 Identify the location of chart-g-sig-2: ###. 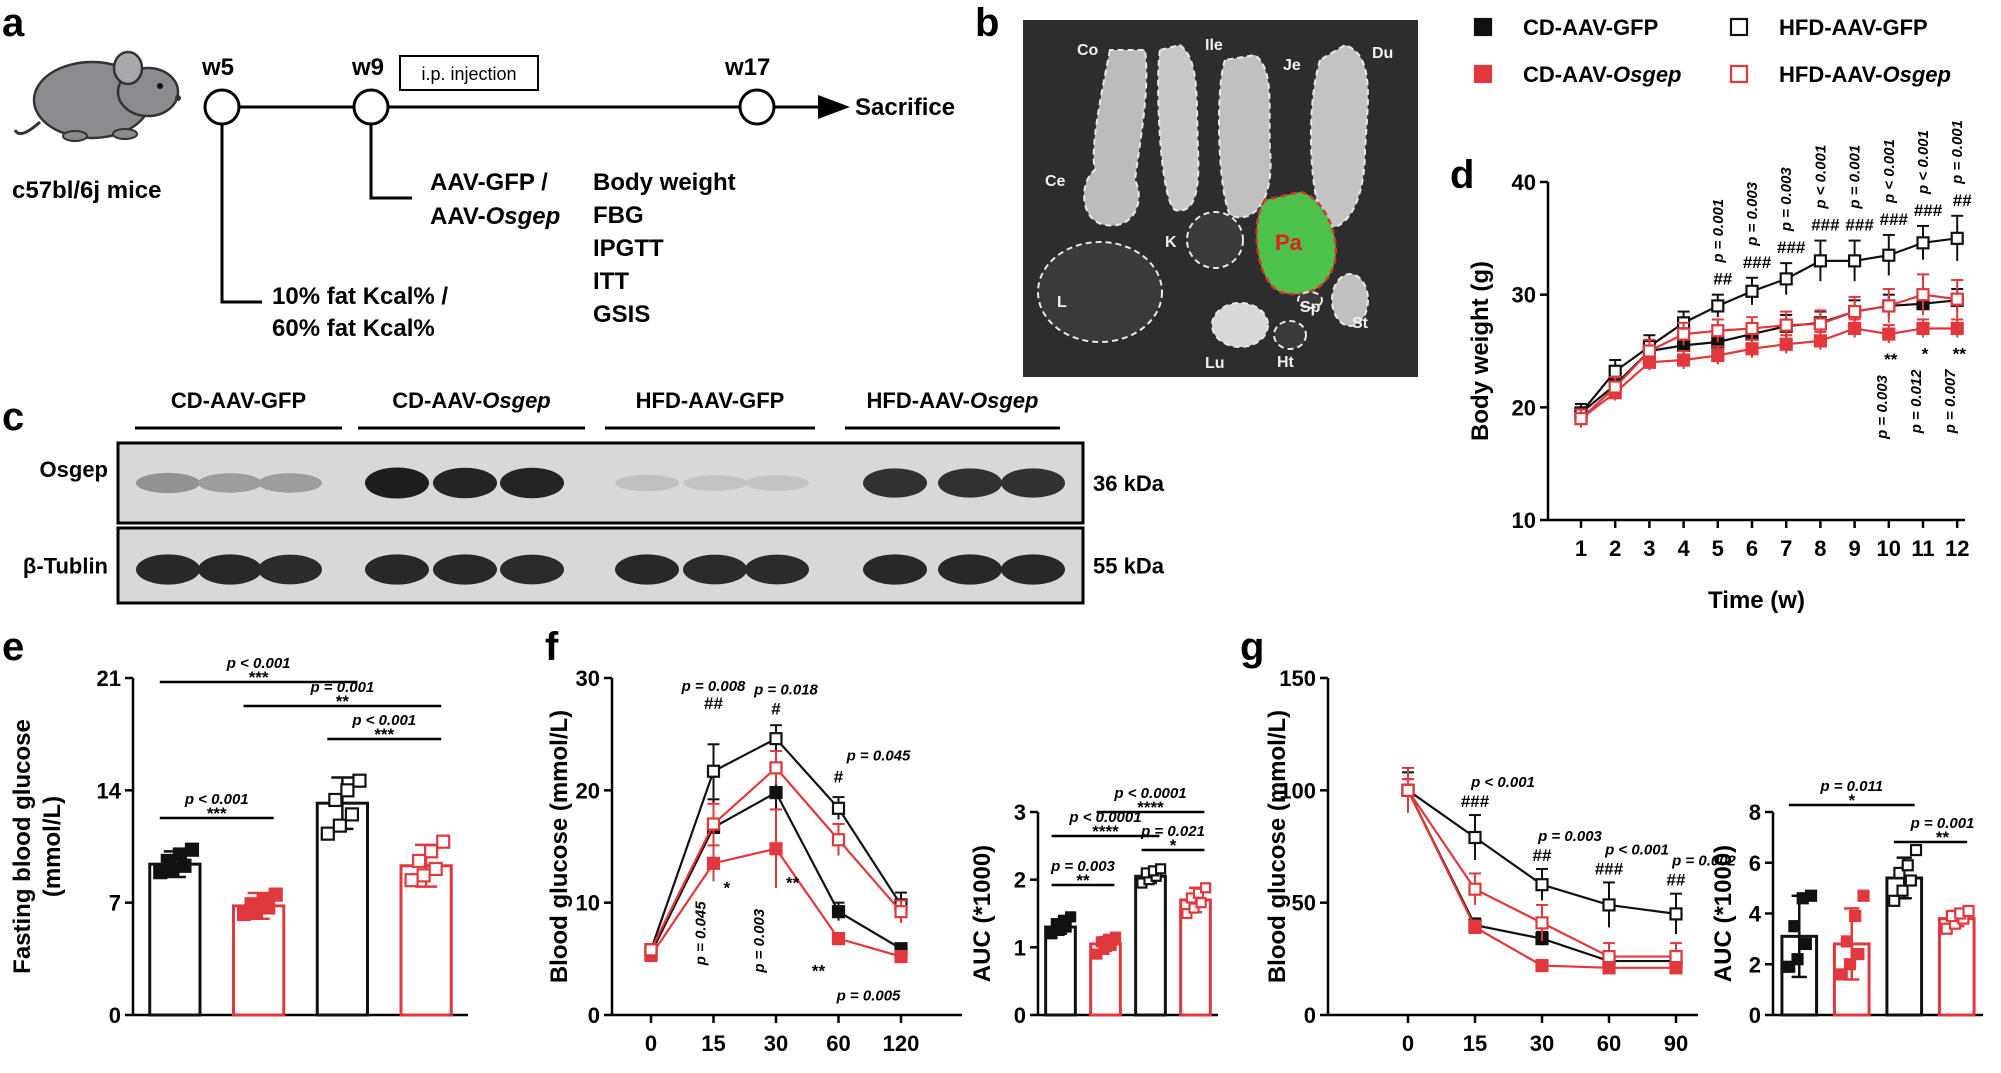
(1609, 868).